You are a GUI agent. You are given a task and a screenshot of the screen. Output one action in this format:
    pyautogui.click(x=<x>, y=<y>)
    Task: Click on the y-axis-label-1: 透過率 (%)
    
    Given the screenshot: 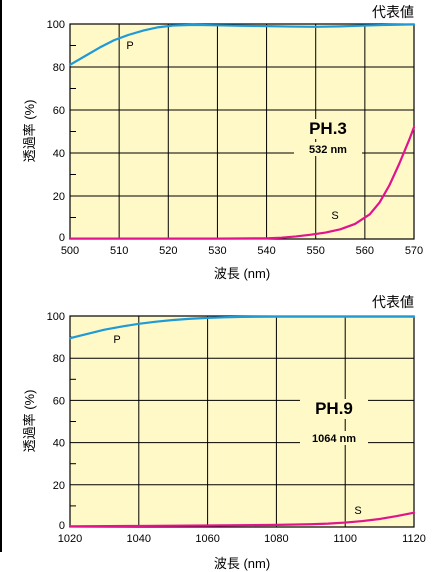 What is the action you would take?
    pyautogui.click(x=29, y=421)
    